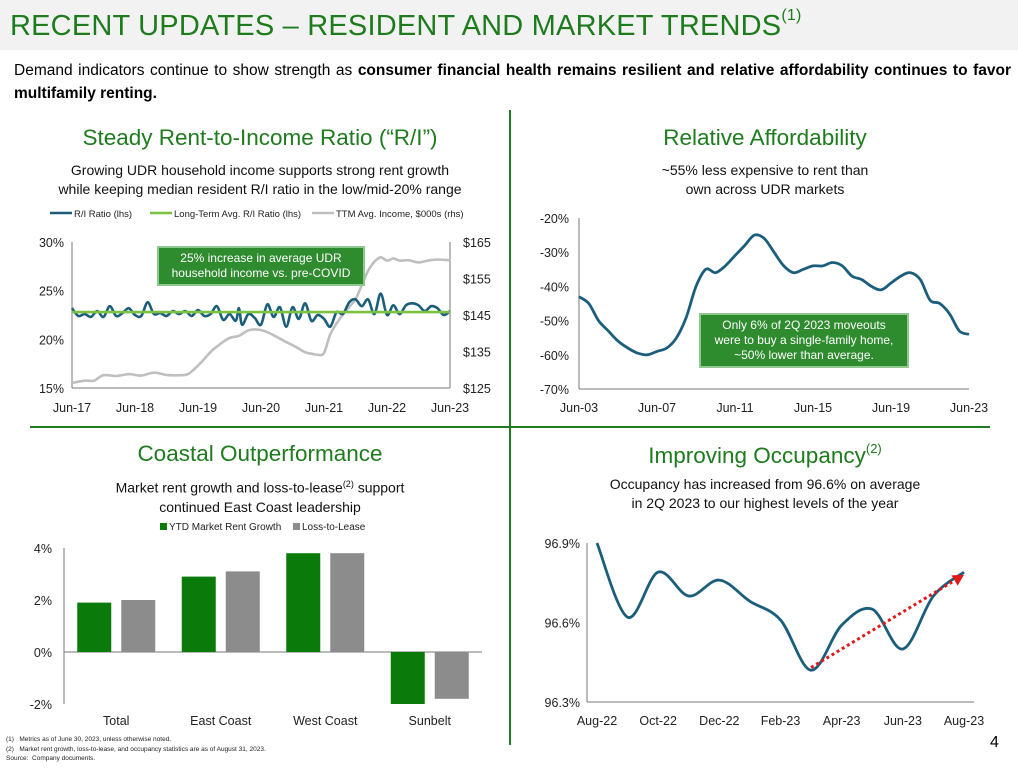  Describe the element at coordinates (597, 721) in the screenshot. I see `occ-x-tick-label: Aug-22` at that location.